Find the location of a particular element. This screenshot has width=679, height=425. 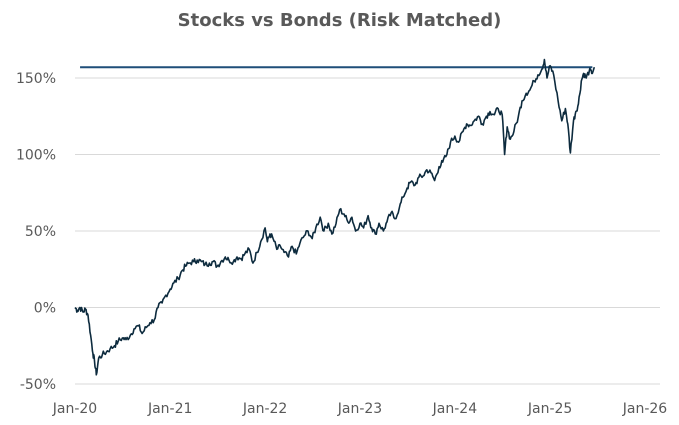

y-axis-labels: -50% 0% 50% 100% 150% is located at coordinates (36, 232).